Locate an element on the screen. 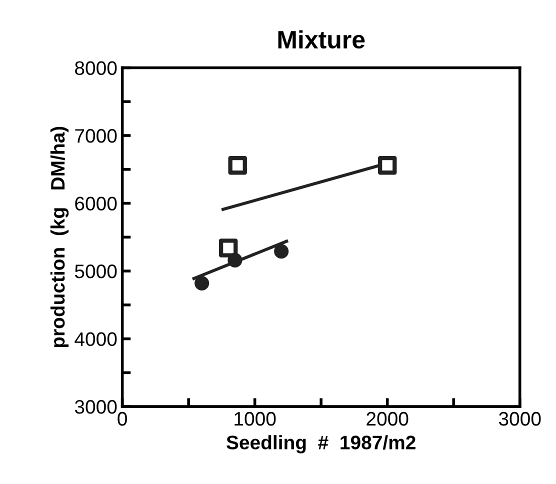  y-tick-label: 7000 is located at coordinates (96, 135).